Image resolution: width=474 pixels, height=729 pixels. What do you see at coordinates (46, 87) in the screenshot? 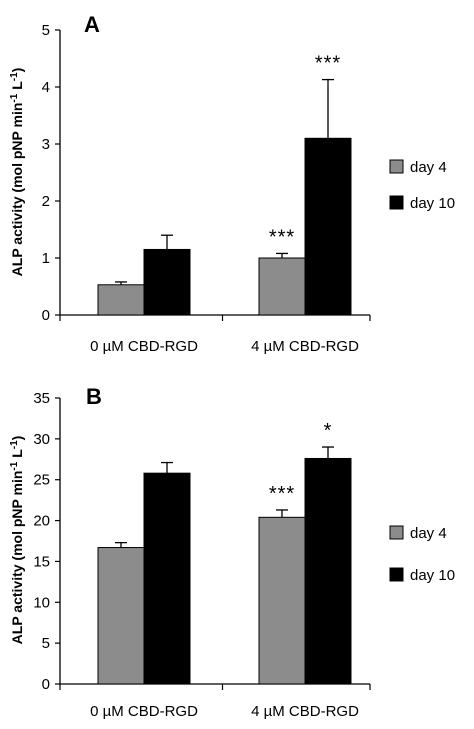
I see `y-tick-label: 4` at bounding box center [46, 87].